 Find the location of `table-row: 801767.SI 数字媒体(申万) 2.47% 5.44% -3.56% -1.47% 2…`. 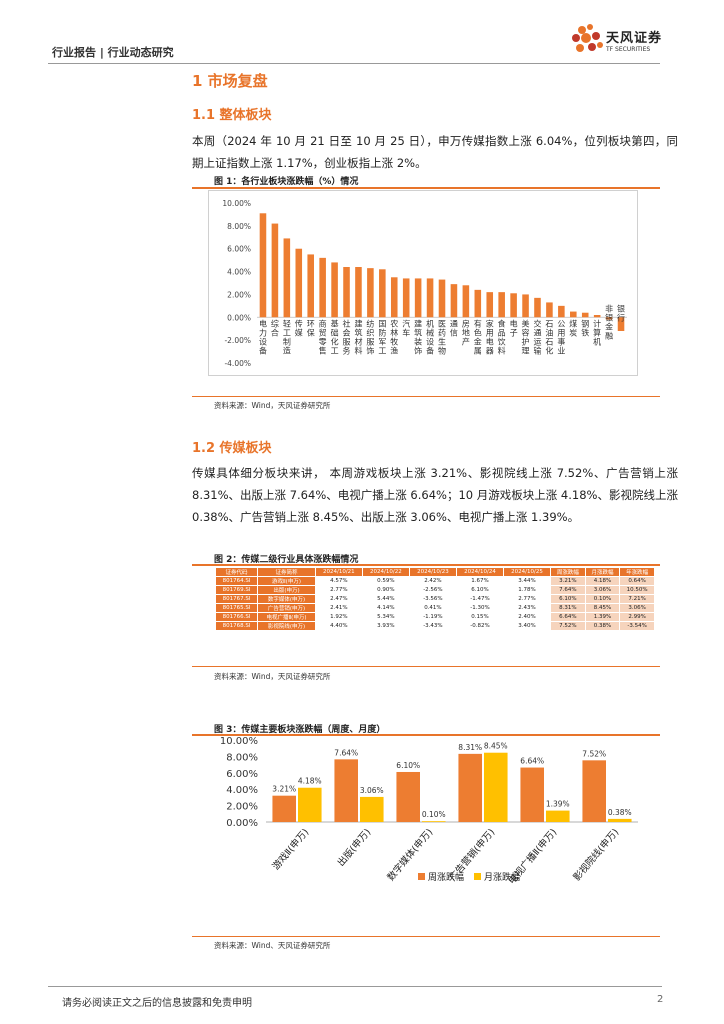

table-row: 801767.SI 数字媒体(申万) 2.47% 5.44% -3.56% -1.47% 2… is located at coordinates (434, 599).